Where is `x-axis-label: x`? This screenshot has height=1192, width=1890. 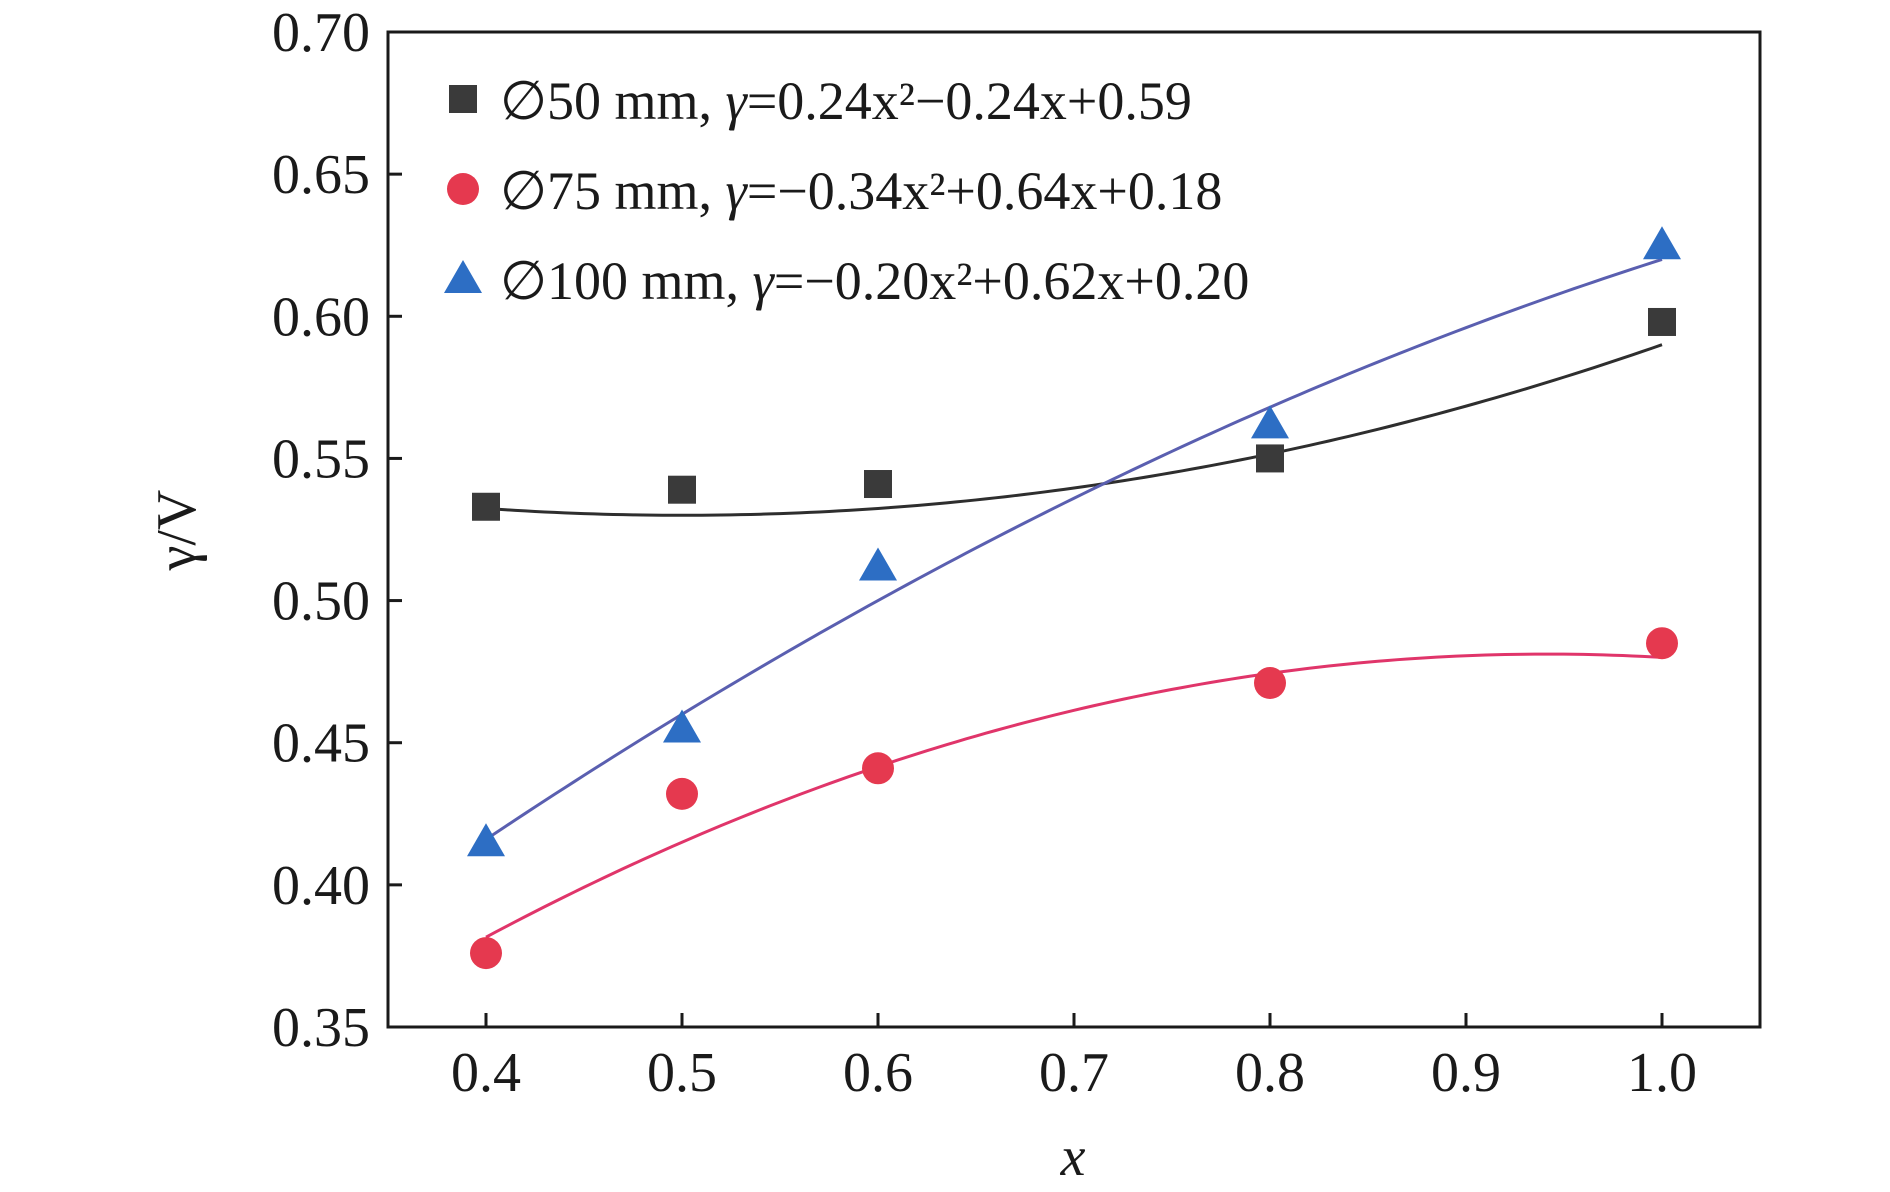 x-axis-label: x is located at coordinates (1073, 1157).